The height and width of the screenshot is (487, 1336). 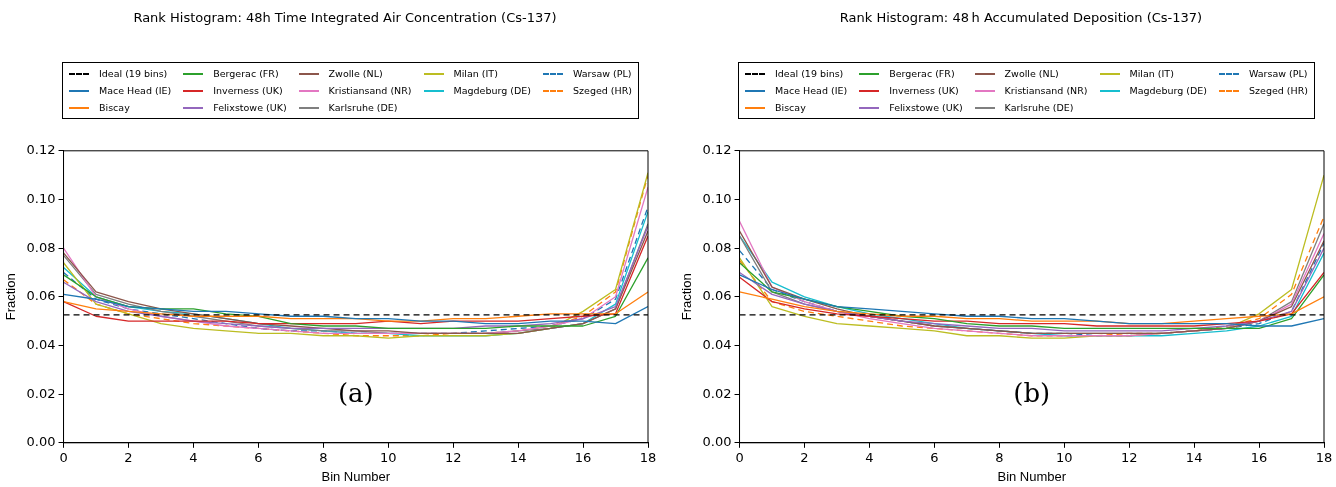 I want to click on annotation: (a), so click(x=355, y=392).